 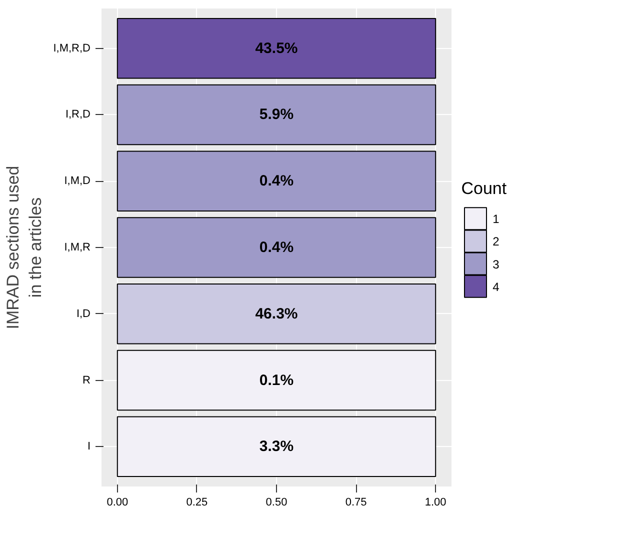 I want to click on y-tick-label: I, so click(x=89, y=446).